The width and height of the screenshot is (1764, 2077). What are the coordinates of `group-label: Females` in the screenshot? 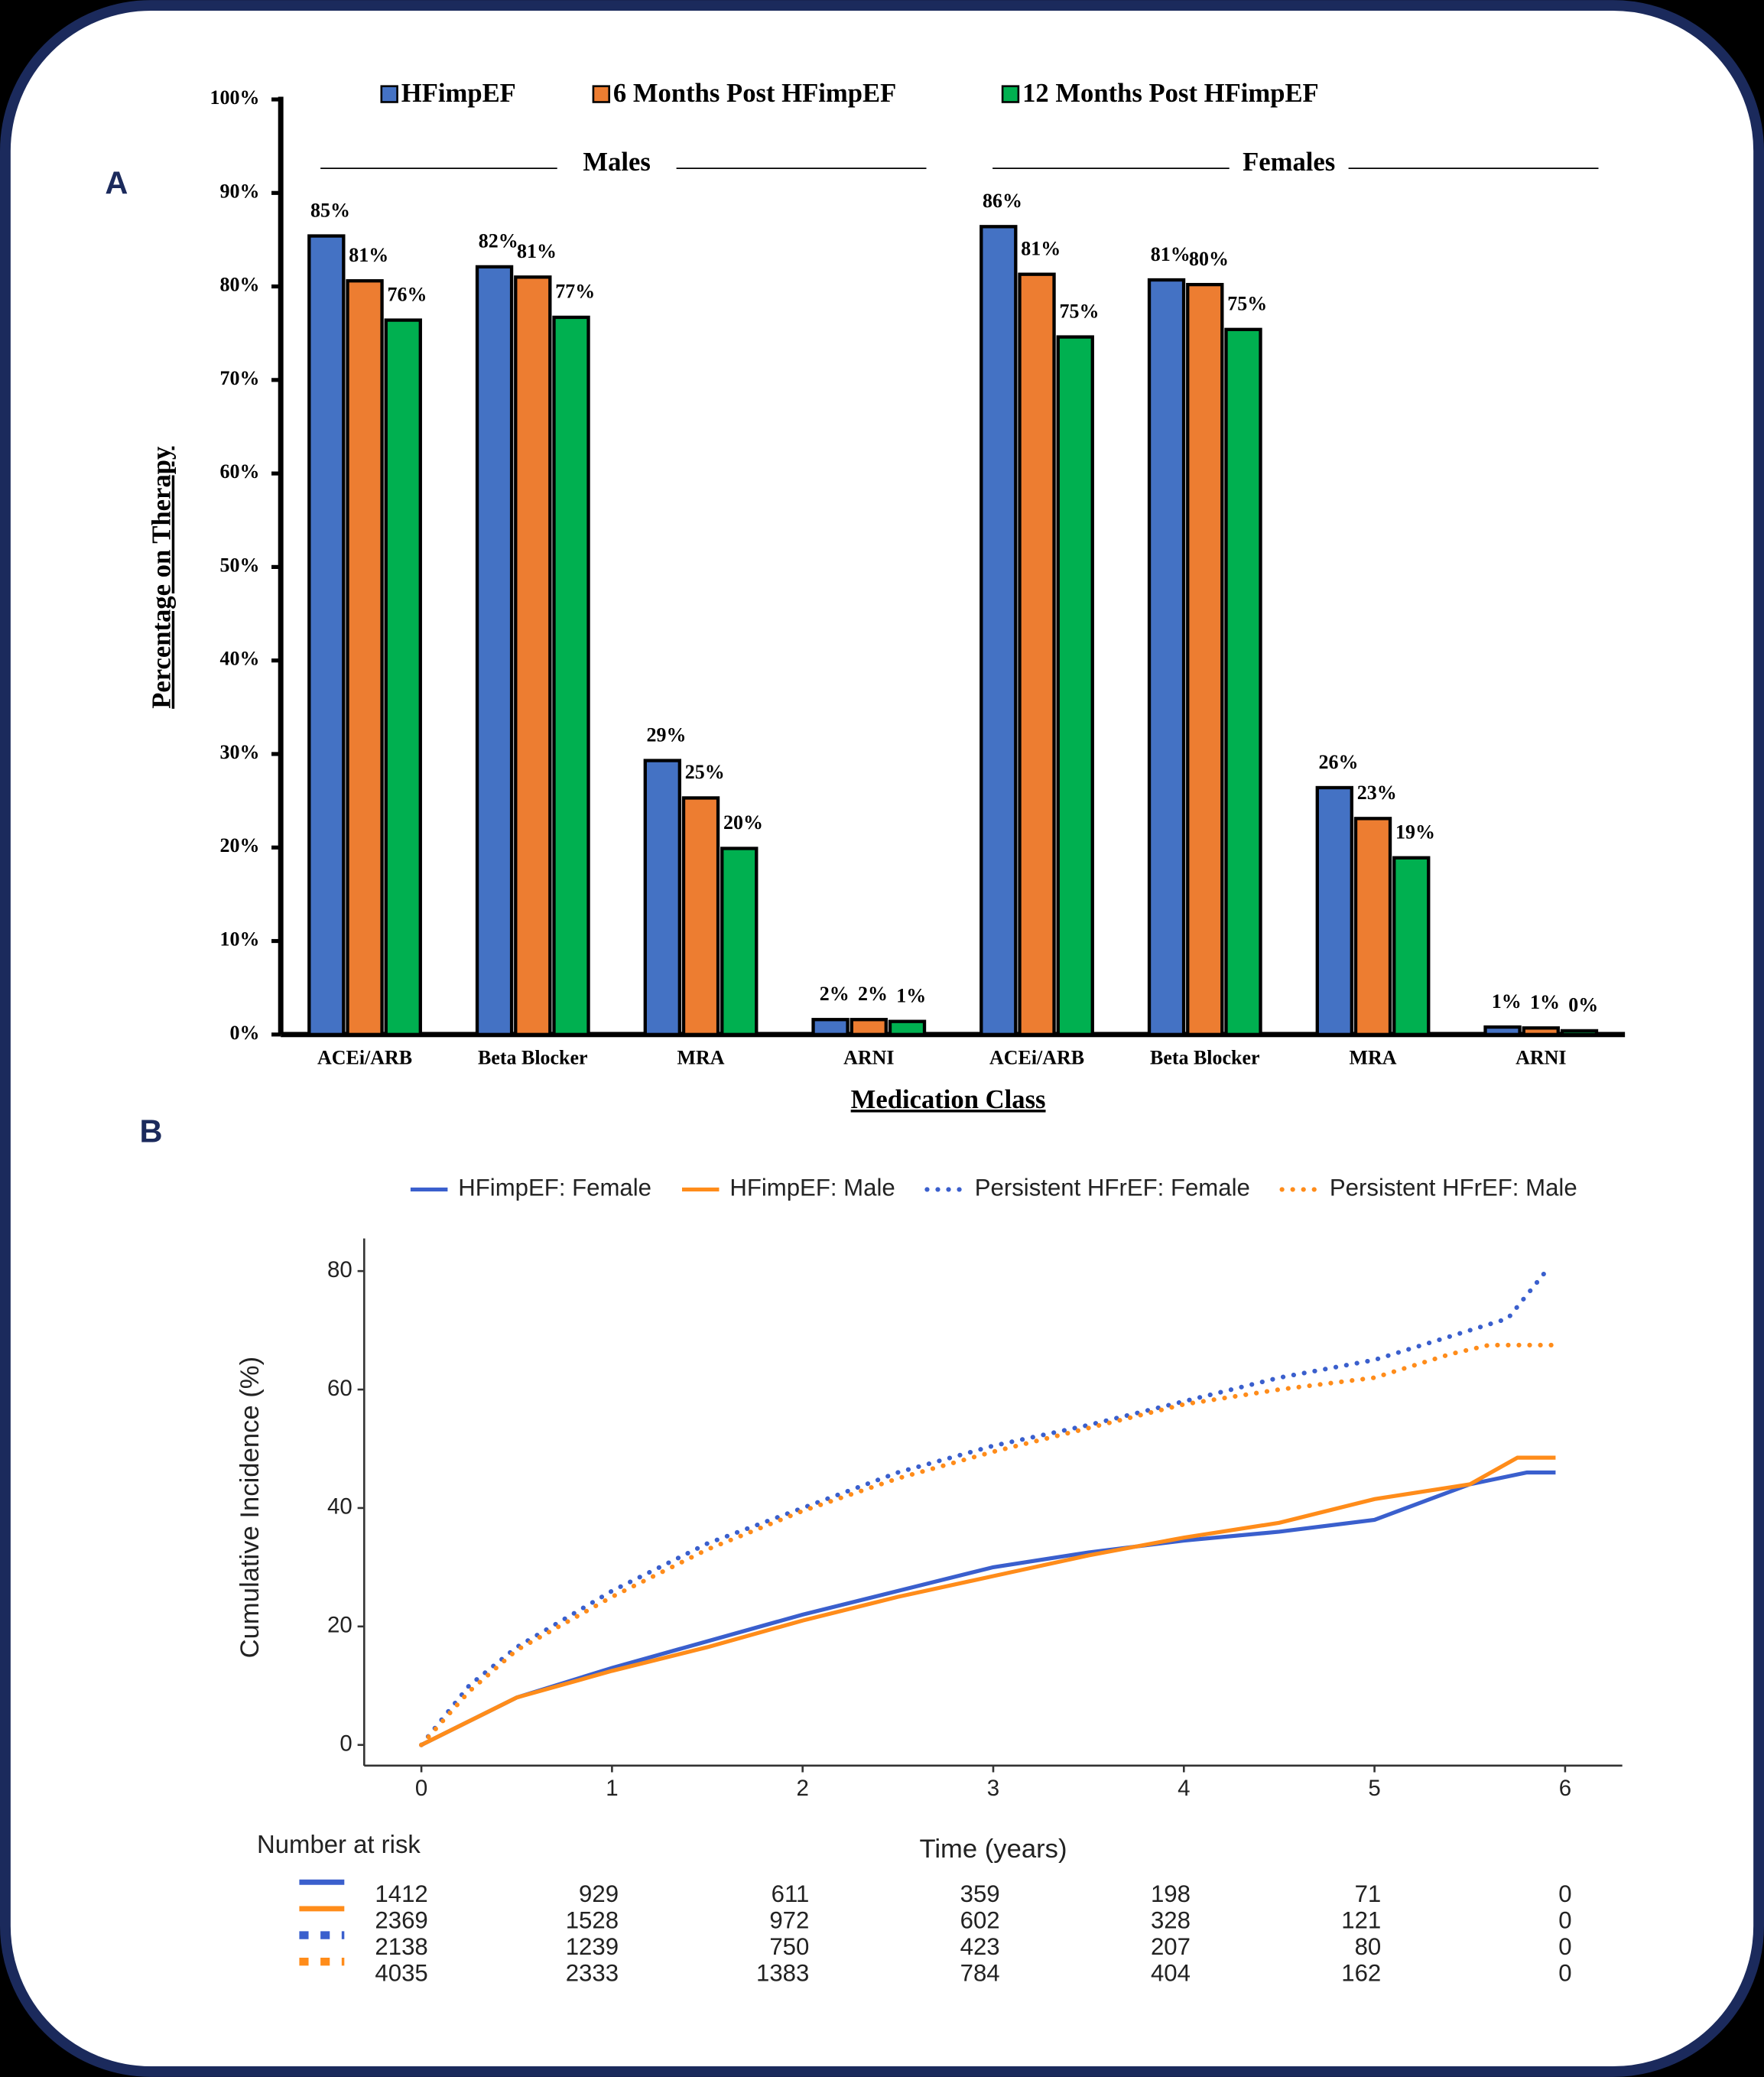 It's located at (1289, 162).